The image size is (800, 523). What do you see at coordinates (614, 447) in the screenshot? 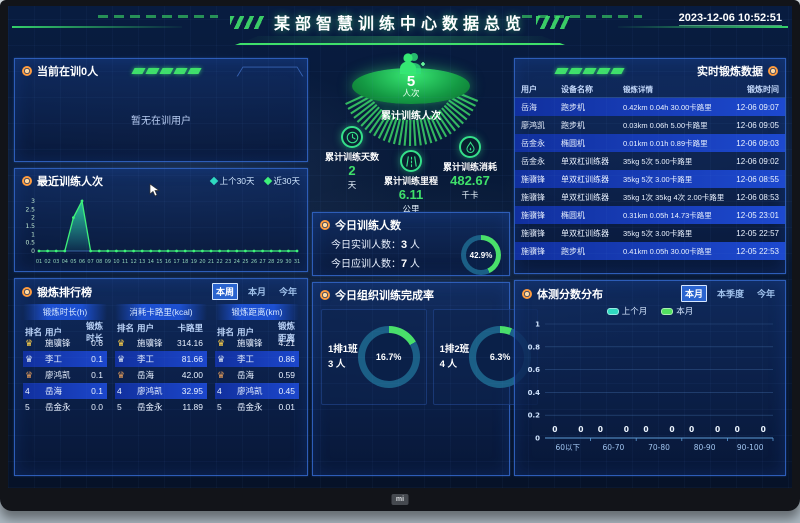
I see `svg-text: 60-70` at bounding box center [614, 447].